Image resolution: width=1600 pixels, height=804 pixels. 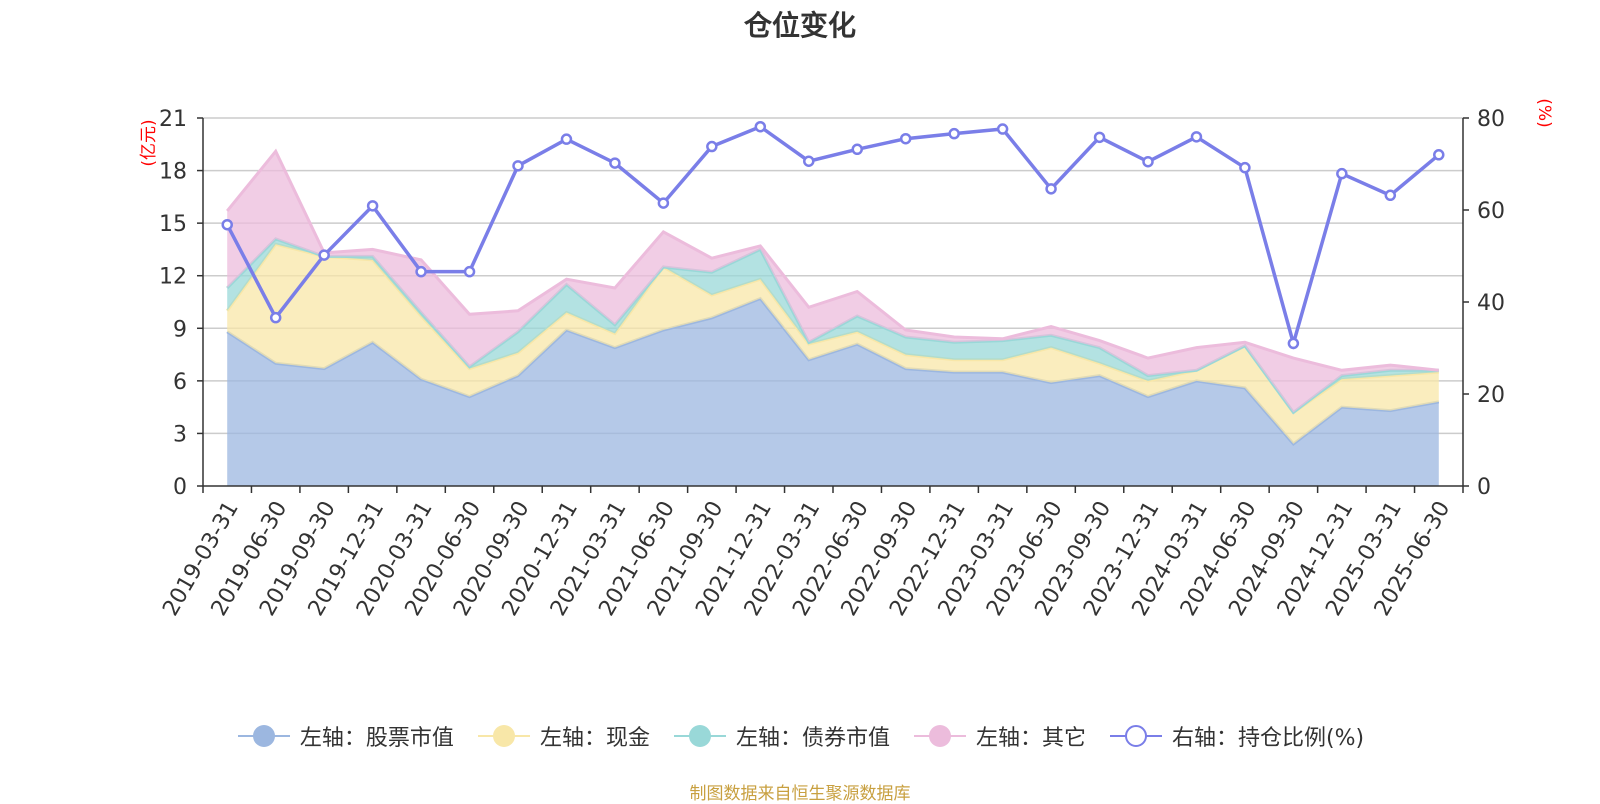 What do you see at coordinates (594, 738) in the screenshot?
I see `legend-label-cash: 左轴：现金` at bounding box center [594, 738].